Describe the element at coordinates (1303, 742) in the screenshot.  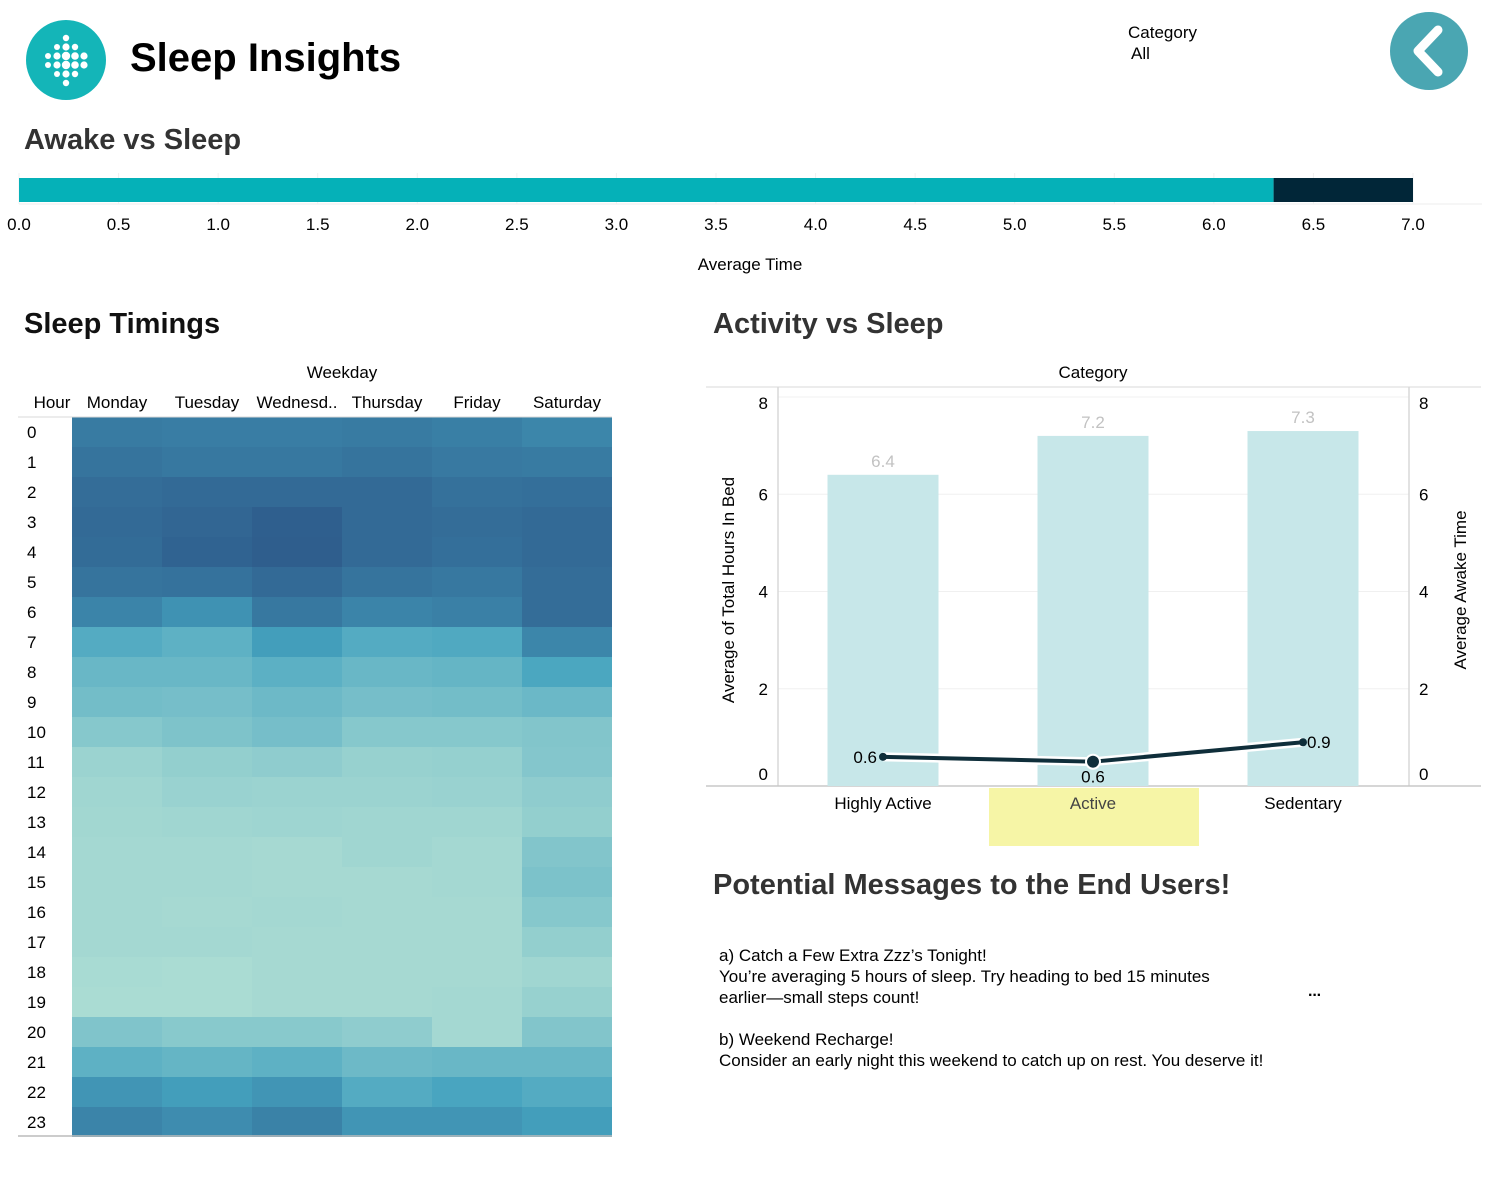
I see `awake-time-point` at that location.